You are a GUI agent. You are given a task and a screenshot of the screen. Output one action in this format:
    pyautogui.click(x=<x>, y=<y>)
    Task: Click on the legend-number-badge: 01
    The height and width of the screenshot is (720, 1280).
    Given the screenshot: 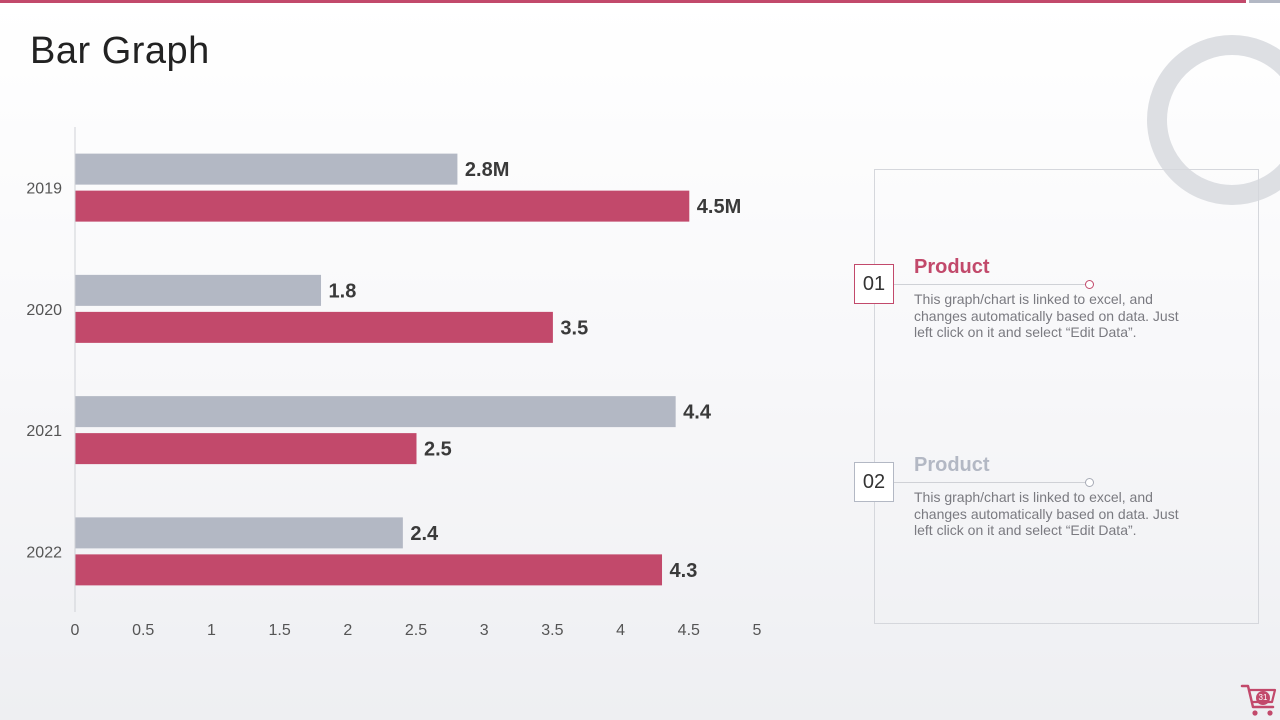 What is the action you would take?
    pyautogui.click(x=874, y=284)
    